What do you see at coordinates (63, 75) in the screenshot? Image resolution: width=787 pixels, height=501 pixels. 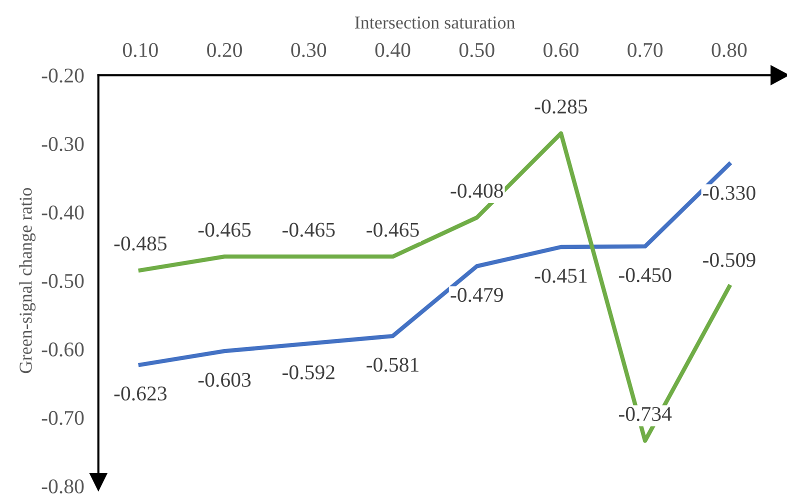 I see `y-tick-label: -0.20` at bounding box center [63, 75].